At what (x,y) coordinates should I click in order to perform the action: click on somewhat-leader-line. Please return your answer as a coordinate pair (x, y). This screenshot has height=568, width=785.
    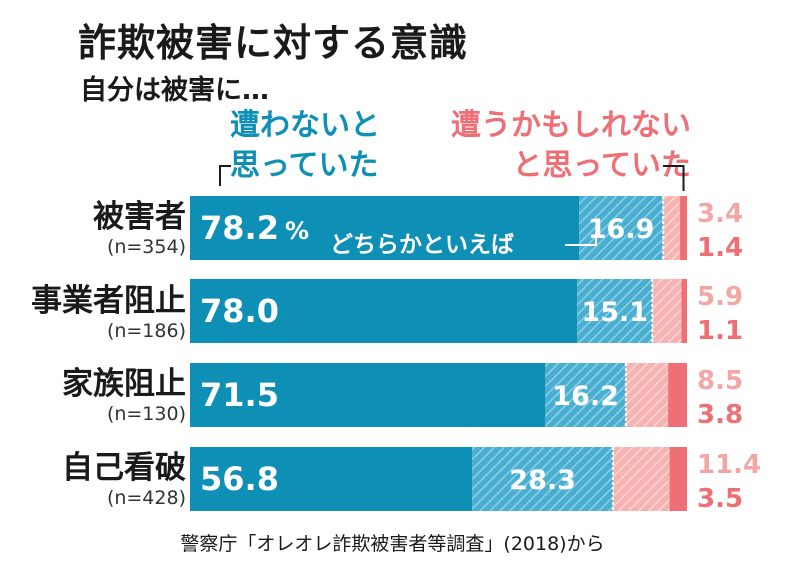
    Looking at the image, I should click on (581, 239).